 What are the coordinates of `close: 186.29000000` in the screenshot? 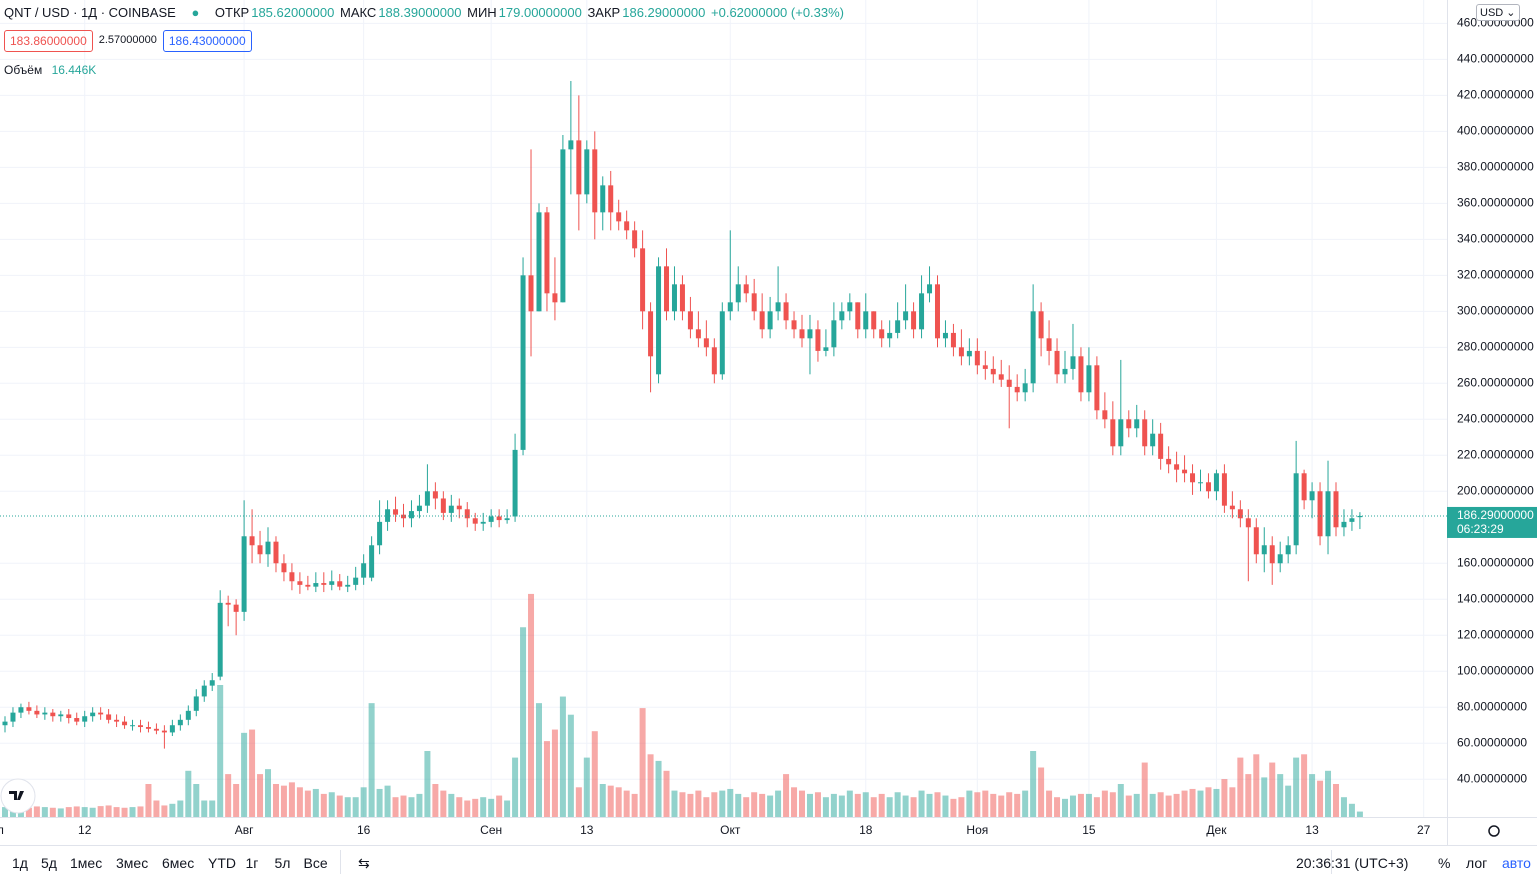 It's located at (664, 12).